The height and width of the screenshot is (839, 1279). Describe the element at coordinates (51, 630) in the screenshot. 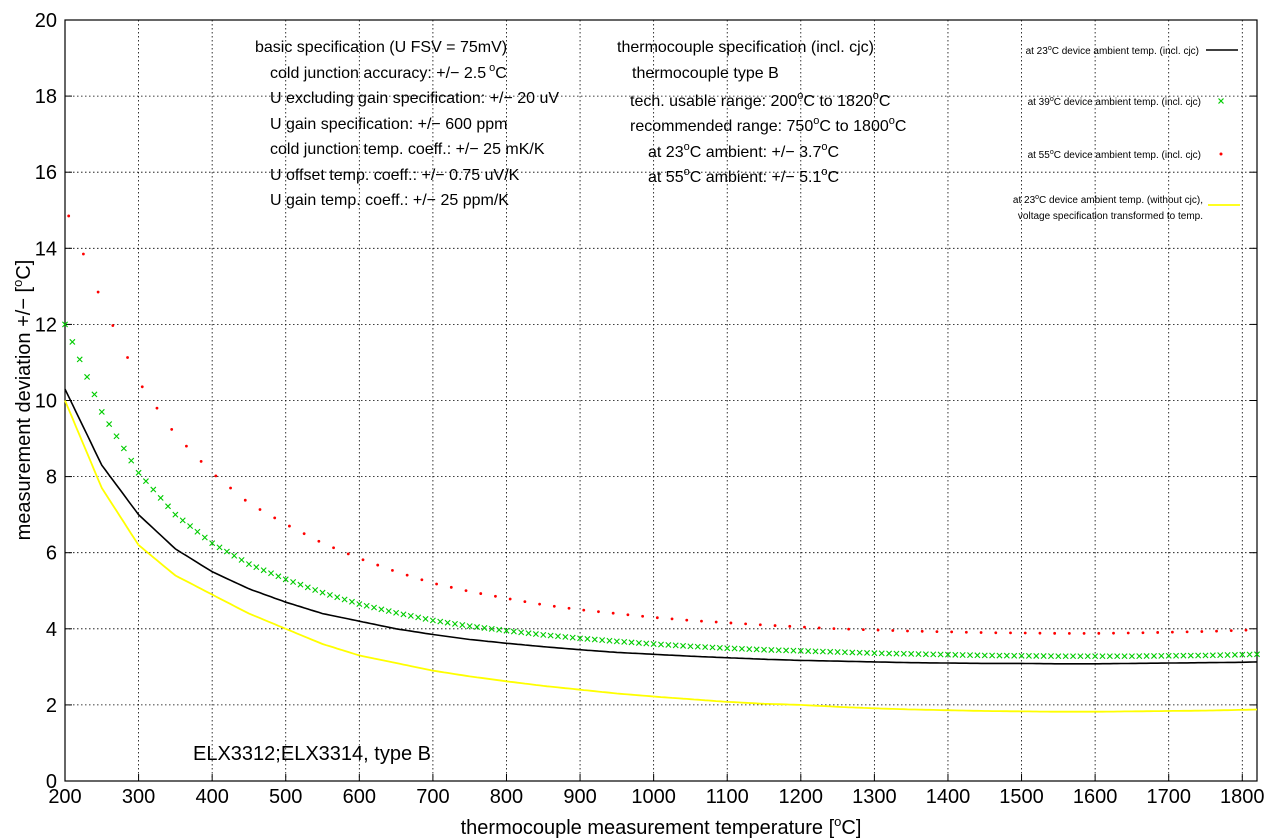

I see `y-tick-label: 4` at that location.